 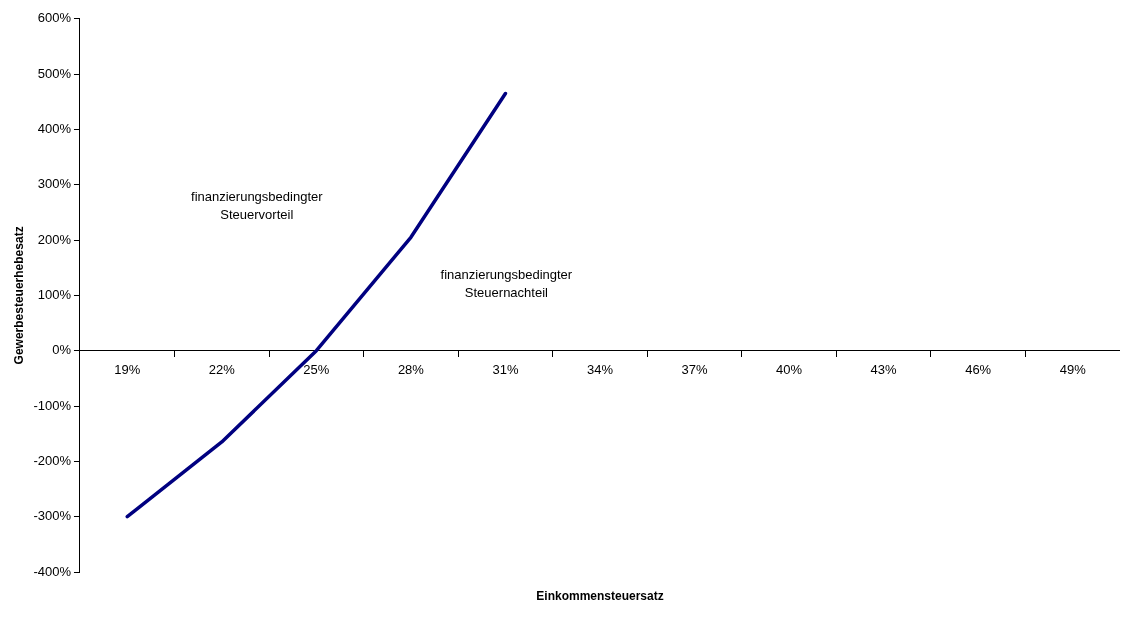 I want to click on annotation: finanzierungsbedingter Steuervorteil, so click(x=257, y=206).